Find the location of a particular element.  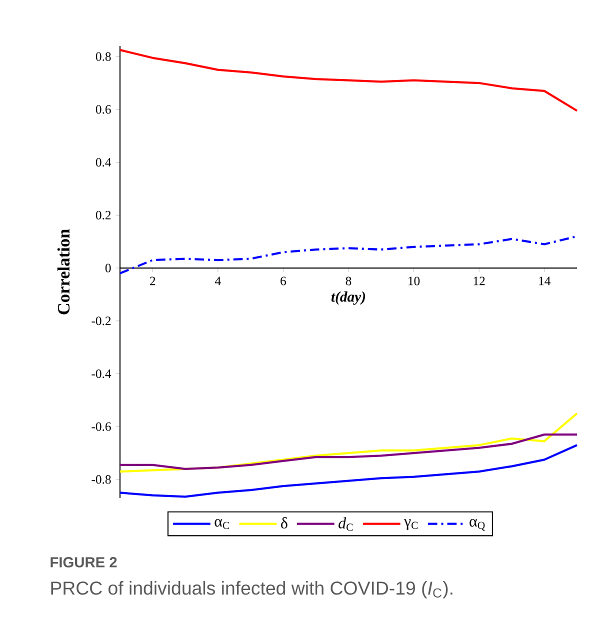

x-tick-label: 6 is located at coordinates (283, 281).